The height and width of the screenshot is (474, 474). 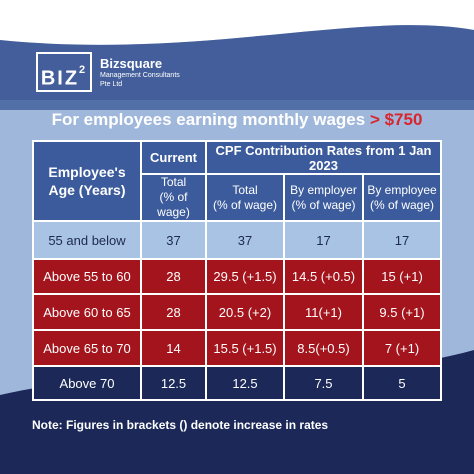 I want to click on logo-text: BIZ, so click(x=60, y=78).